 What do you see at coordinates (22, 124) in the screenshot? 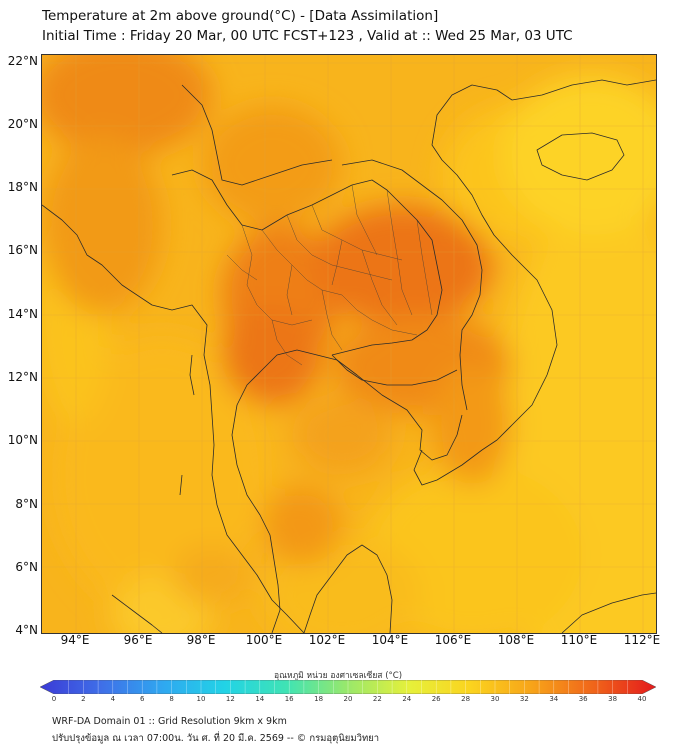
I see `lat-label: 20°N` at bounding box center [22, 124].